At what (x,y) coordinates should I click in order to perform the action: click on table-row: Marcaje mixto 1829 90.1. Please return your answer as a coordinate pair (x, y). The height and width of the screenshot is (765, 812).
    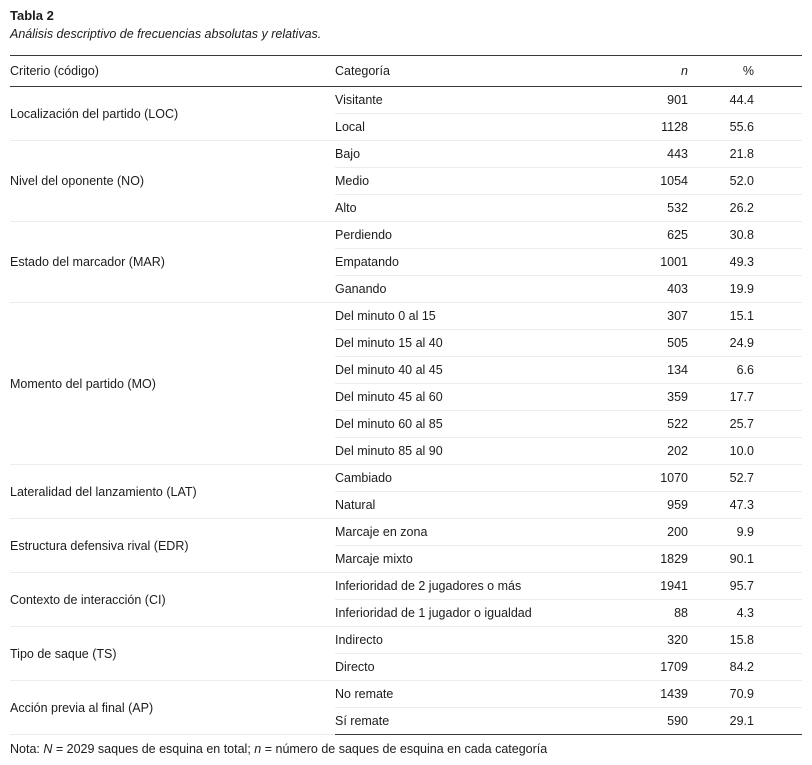
    Looking at the image, I should click on (406, 559).